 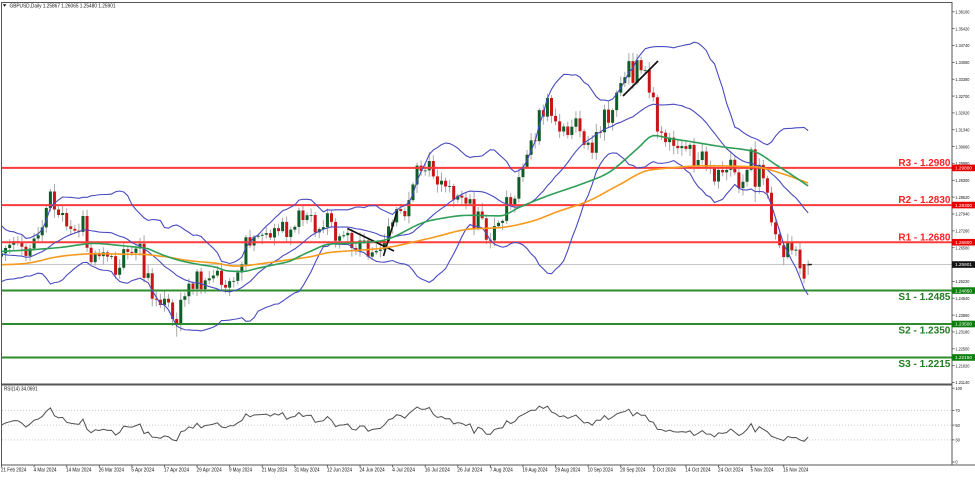 I want to click on svg-text: 24 Jun 2024, so click(x=372, y=470).